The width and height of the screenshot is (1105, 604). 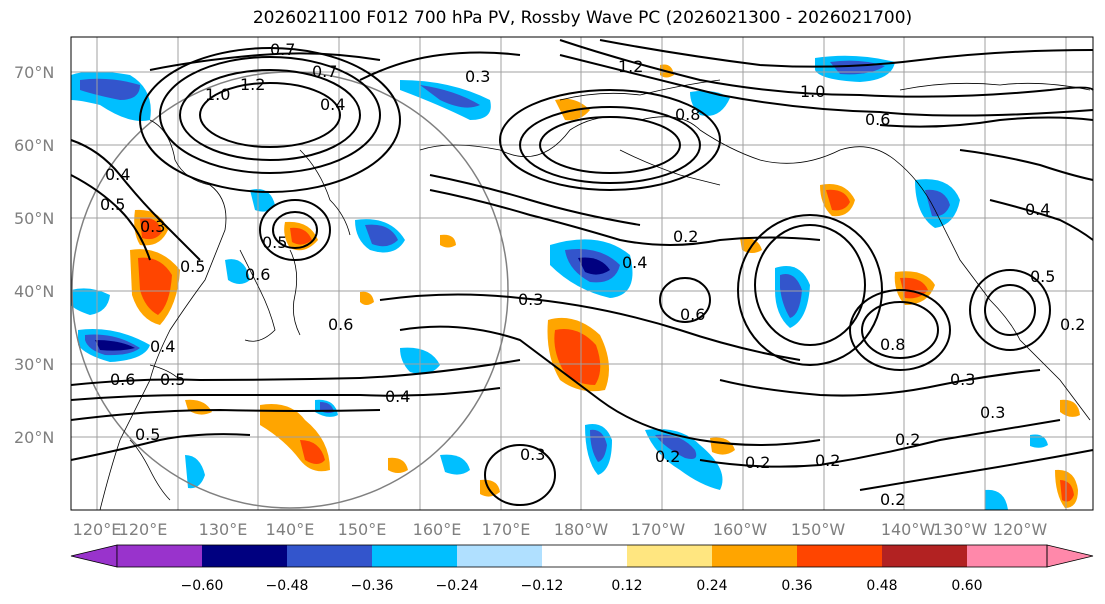 What do you see at coordinates (581, 529) in the screenshot?
I see `lon-label: 180°W` at bounding box center [581, 529].